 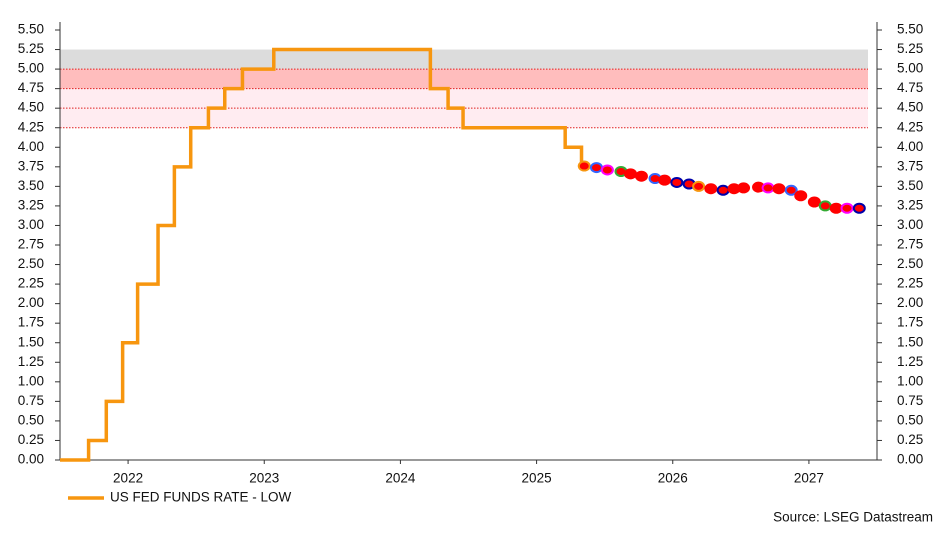 I want to click on y-tick-label: 2.25, so click(x=31, y=283).